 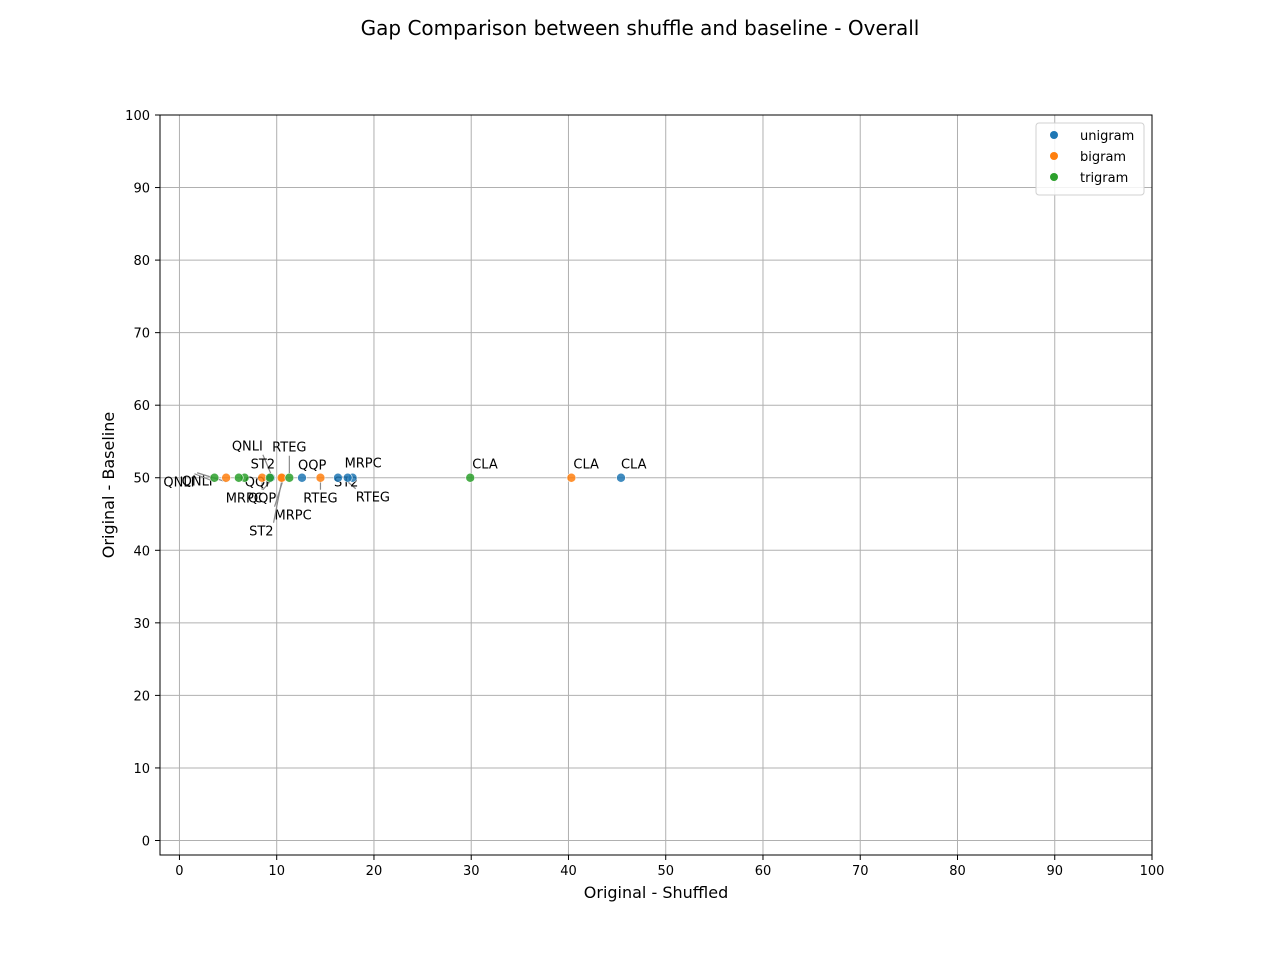 What do you see at coordinates (1152, 871) in the screenshot?
I see `x-tick-label: 100` at bounding box center [1152, 871].